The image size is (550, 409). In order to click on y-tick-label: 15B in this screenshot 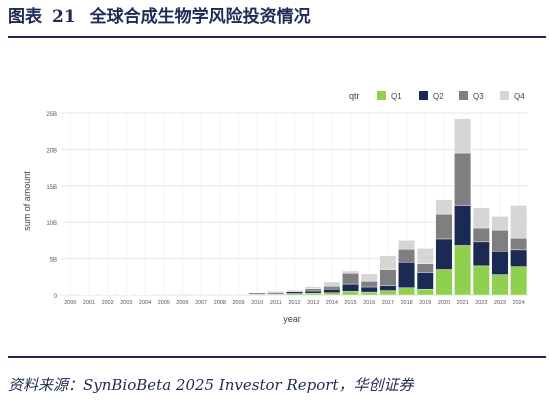, I will do `click(51, 188)`.